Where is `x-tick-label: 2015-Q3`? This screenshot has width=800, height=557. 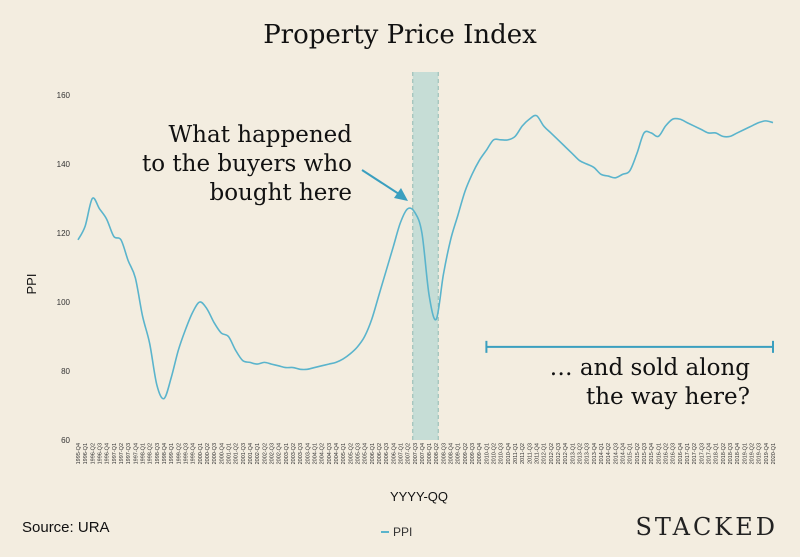 x-tick-label: 2015-Q3 is located at coordinates (645, 453).